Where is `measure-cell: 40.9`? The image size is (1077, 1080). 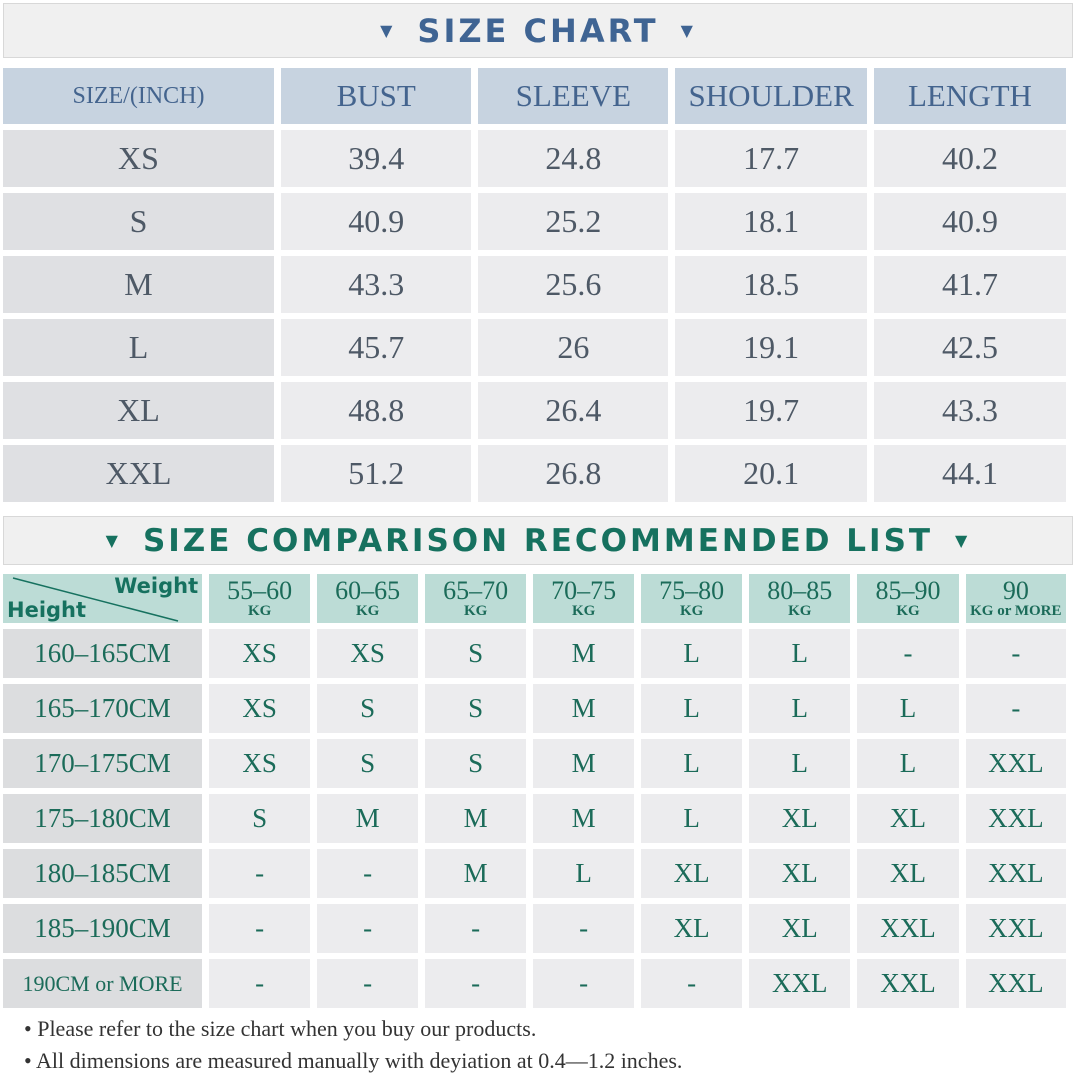
measure-cell: 40.9 is located at coordinates (376, 221).